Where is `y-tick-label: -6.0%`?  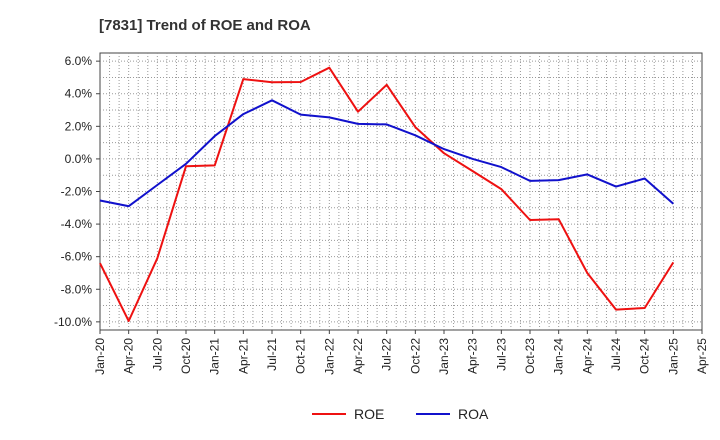 y-tick-label: -6.0% is located at coordinates (77, 257).